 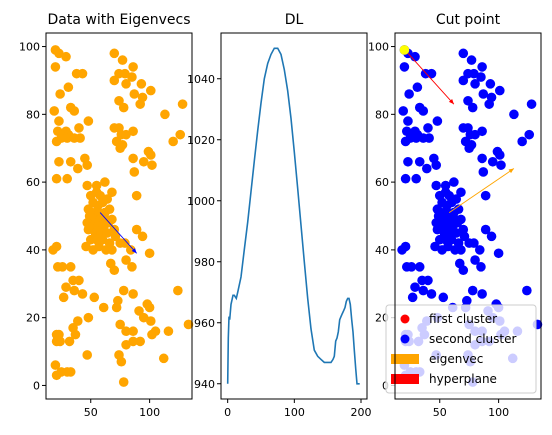 What do you see at coordinates (382, 182) in the screenshot?
I see `panel3-ytick-label: 60` at bounding box center [382, 182].